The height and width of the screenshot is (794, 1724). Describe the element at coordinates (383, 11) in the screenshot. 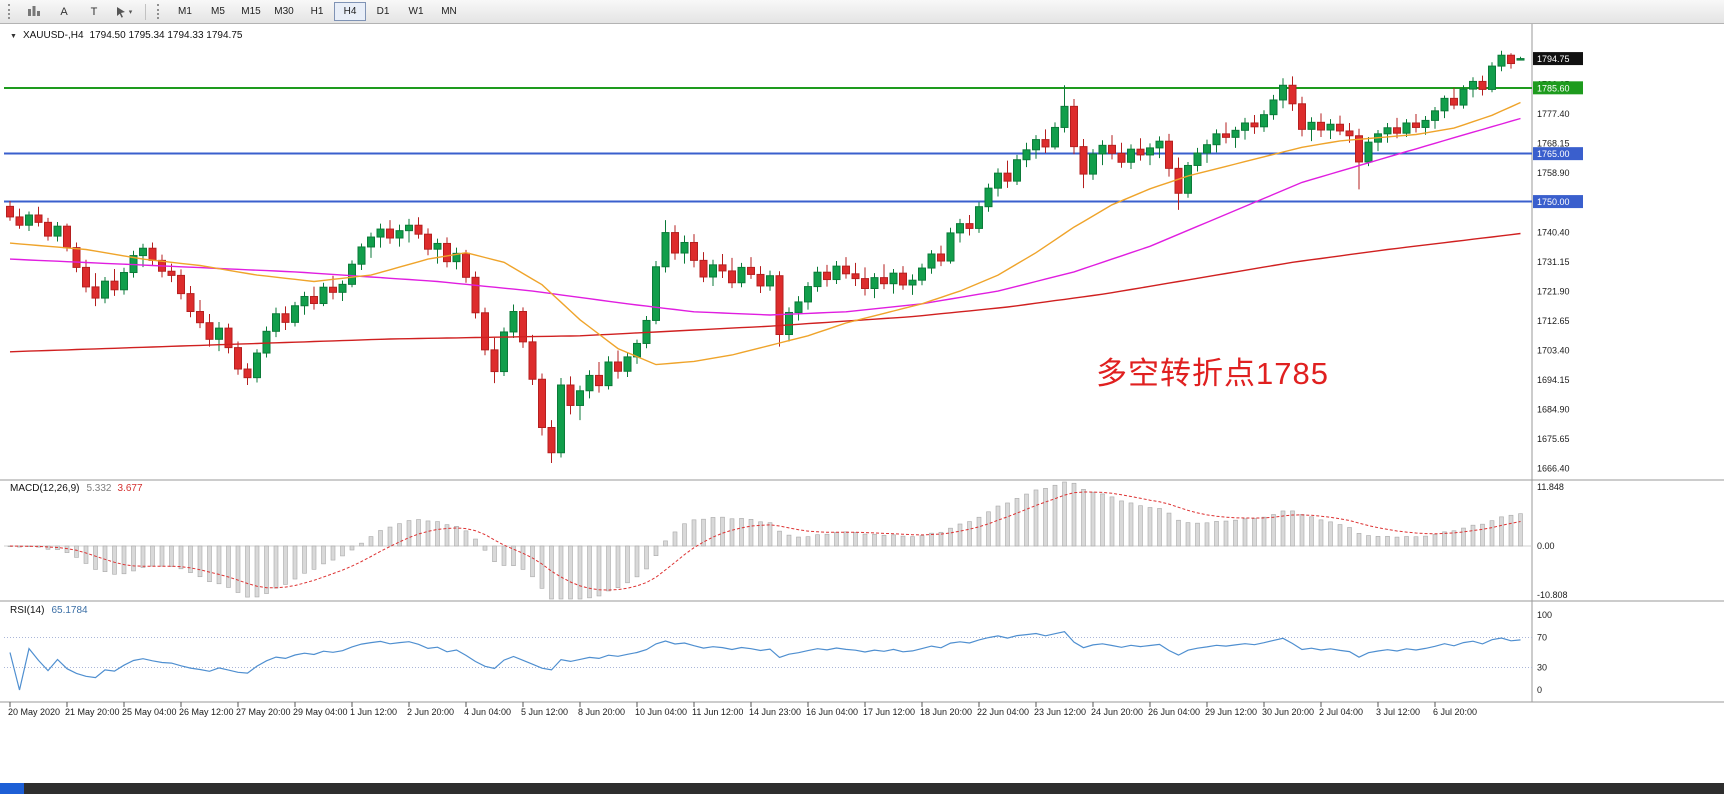

I see `timeframe-button-D1: D1` at that location.